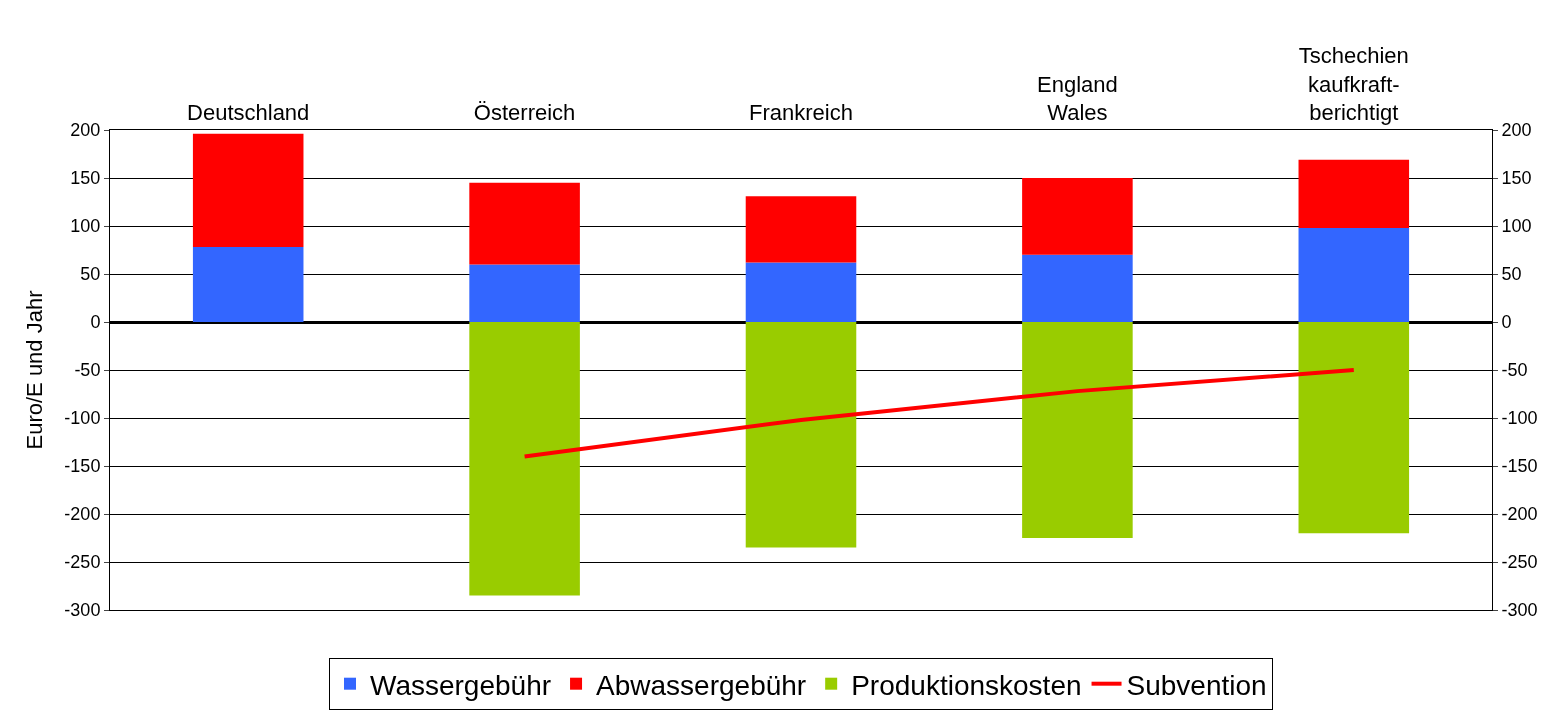 The width and height of the screenshot is (1567, 722). What do you see at coordinates (701, 685) in the screenshot?
I see `legend-label: Abwassergebühr` at bounding box center [701, 685].